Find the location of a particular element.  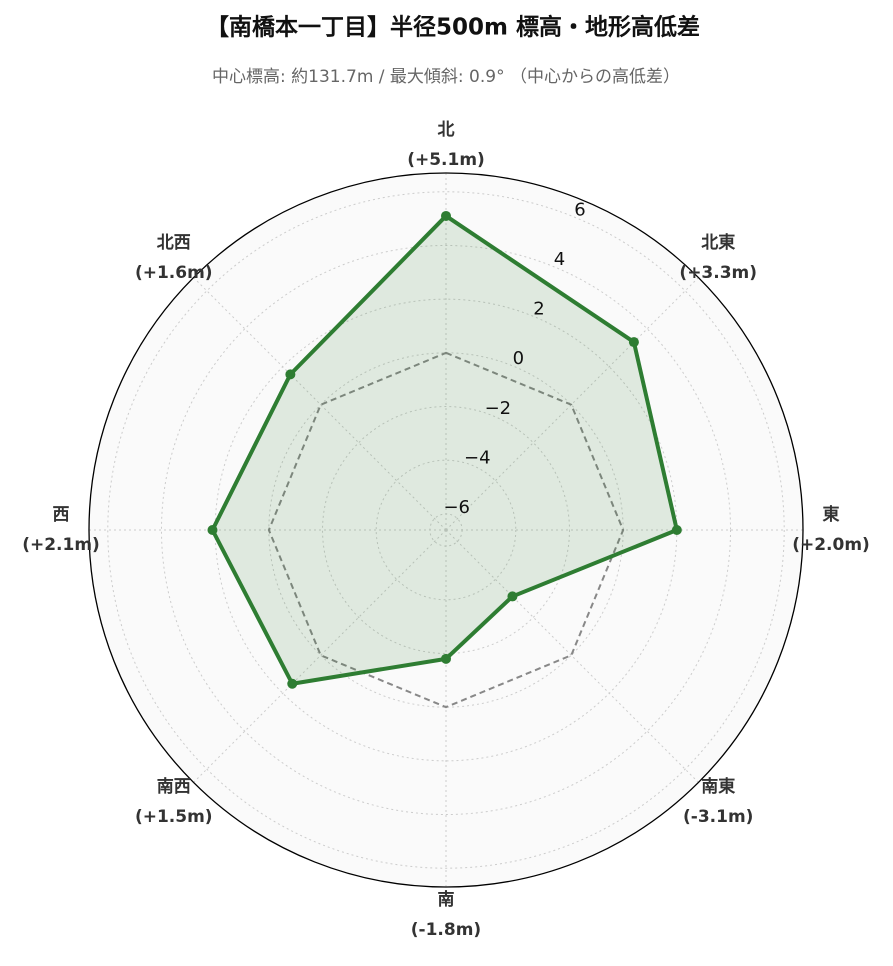

category-label: 北東 is located at coordinates (718, 242).